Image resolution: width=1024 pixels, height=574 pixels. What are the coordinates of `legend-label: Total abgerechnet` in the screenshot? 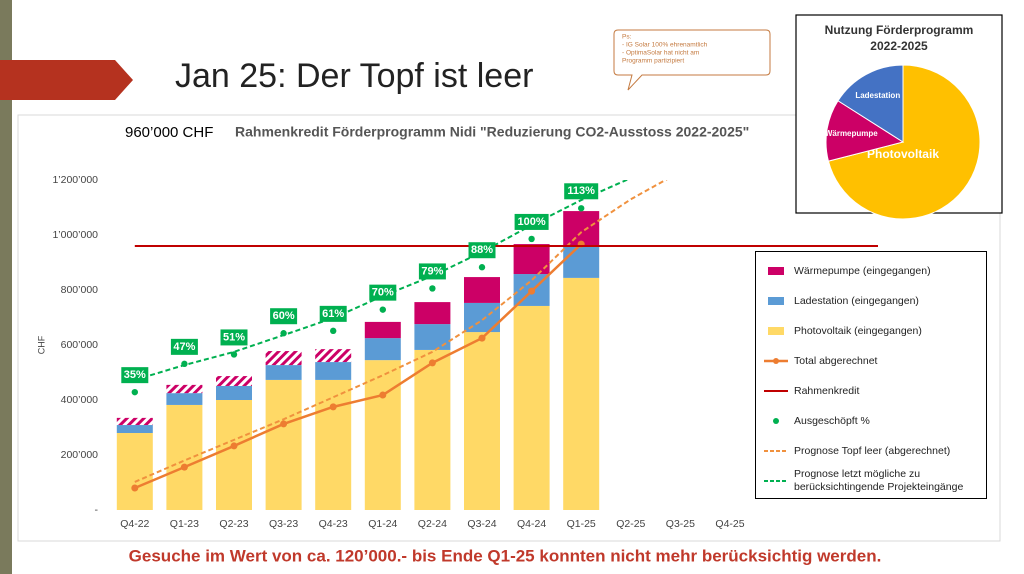 It's located at (836, 360).